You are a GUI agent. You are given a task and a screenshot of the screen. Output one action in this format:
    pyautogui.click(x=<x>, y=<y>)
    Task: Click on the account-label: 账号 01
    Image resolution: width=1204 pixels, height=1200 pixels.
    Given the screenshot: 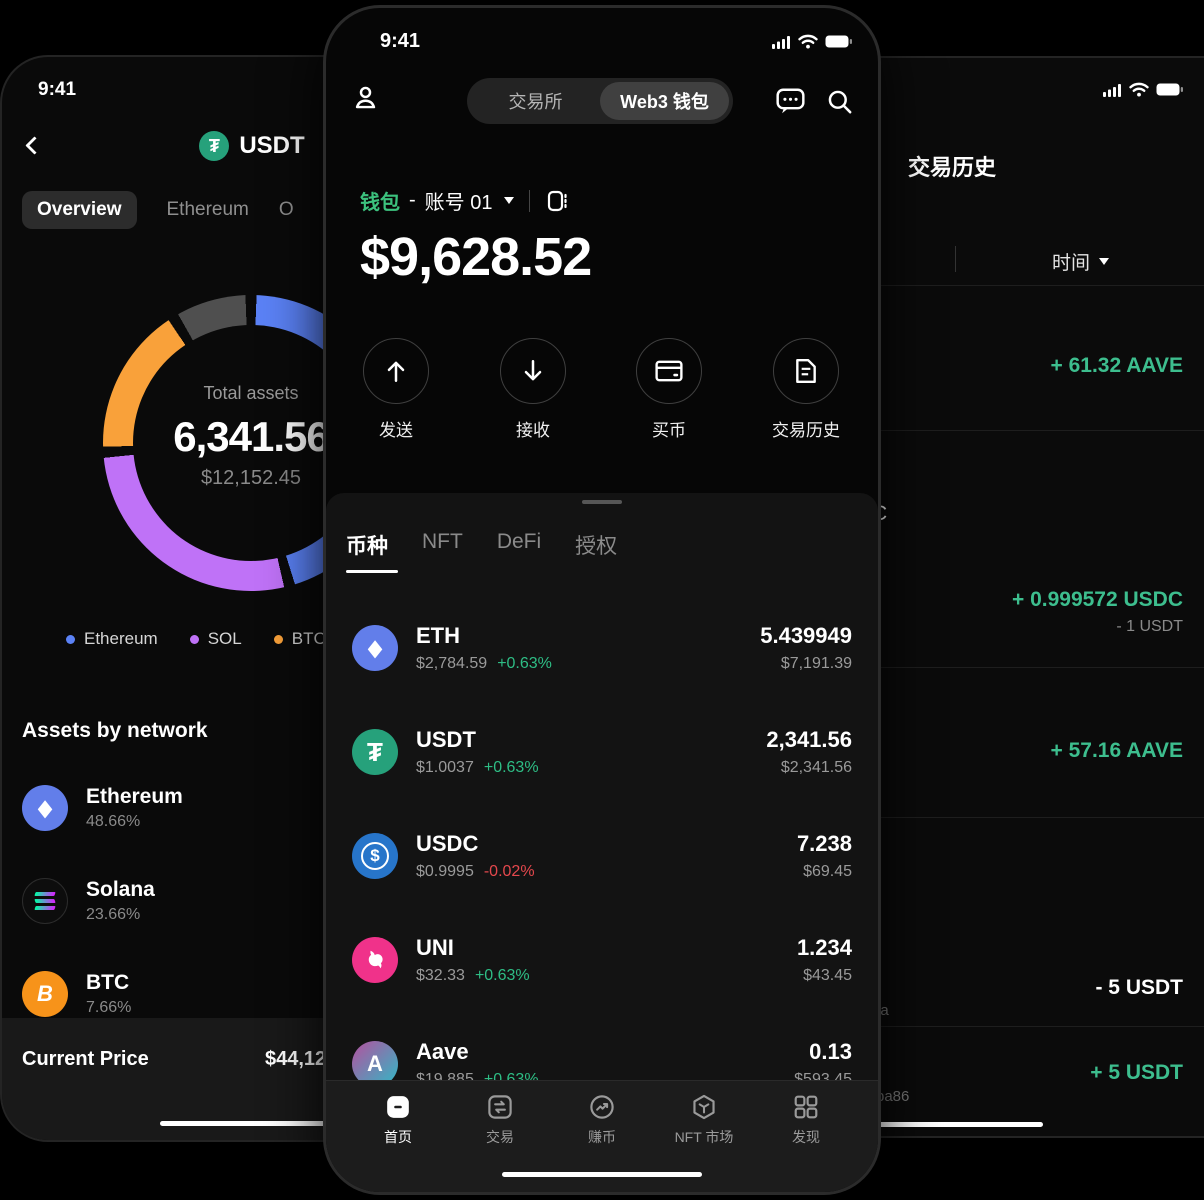 What is the action you would take?
    pyautogui.click(x=458, y=203)
    